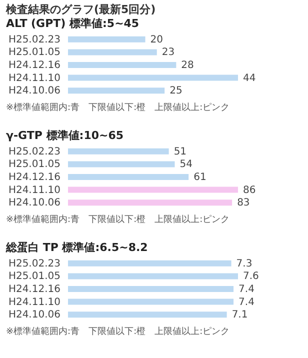 The image size is (308, 358). What do you see at coordinates (249, 78) in the screenshot?
I see `data-label: 44` at bounding box center [249, 78].